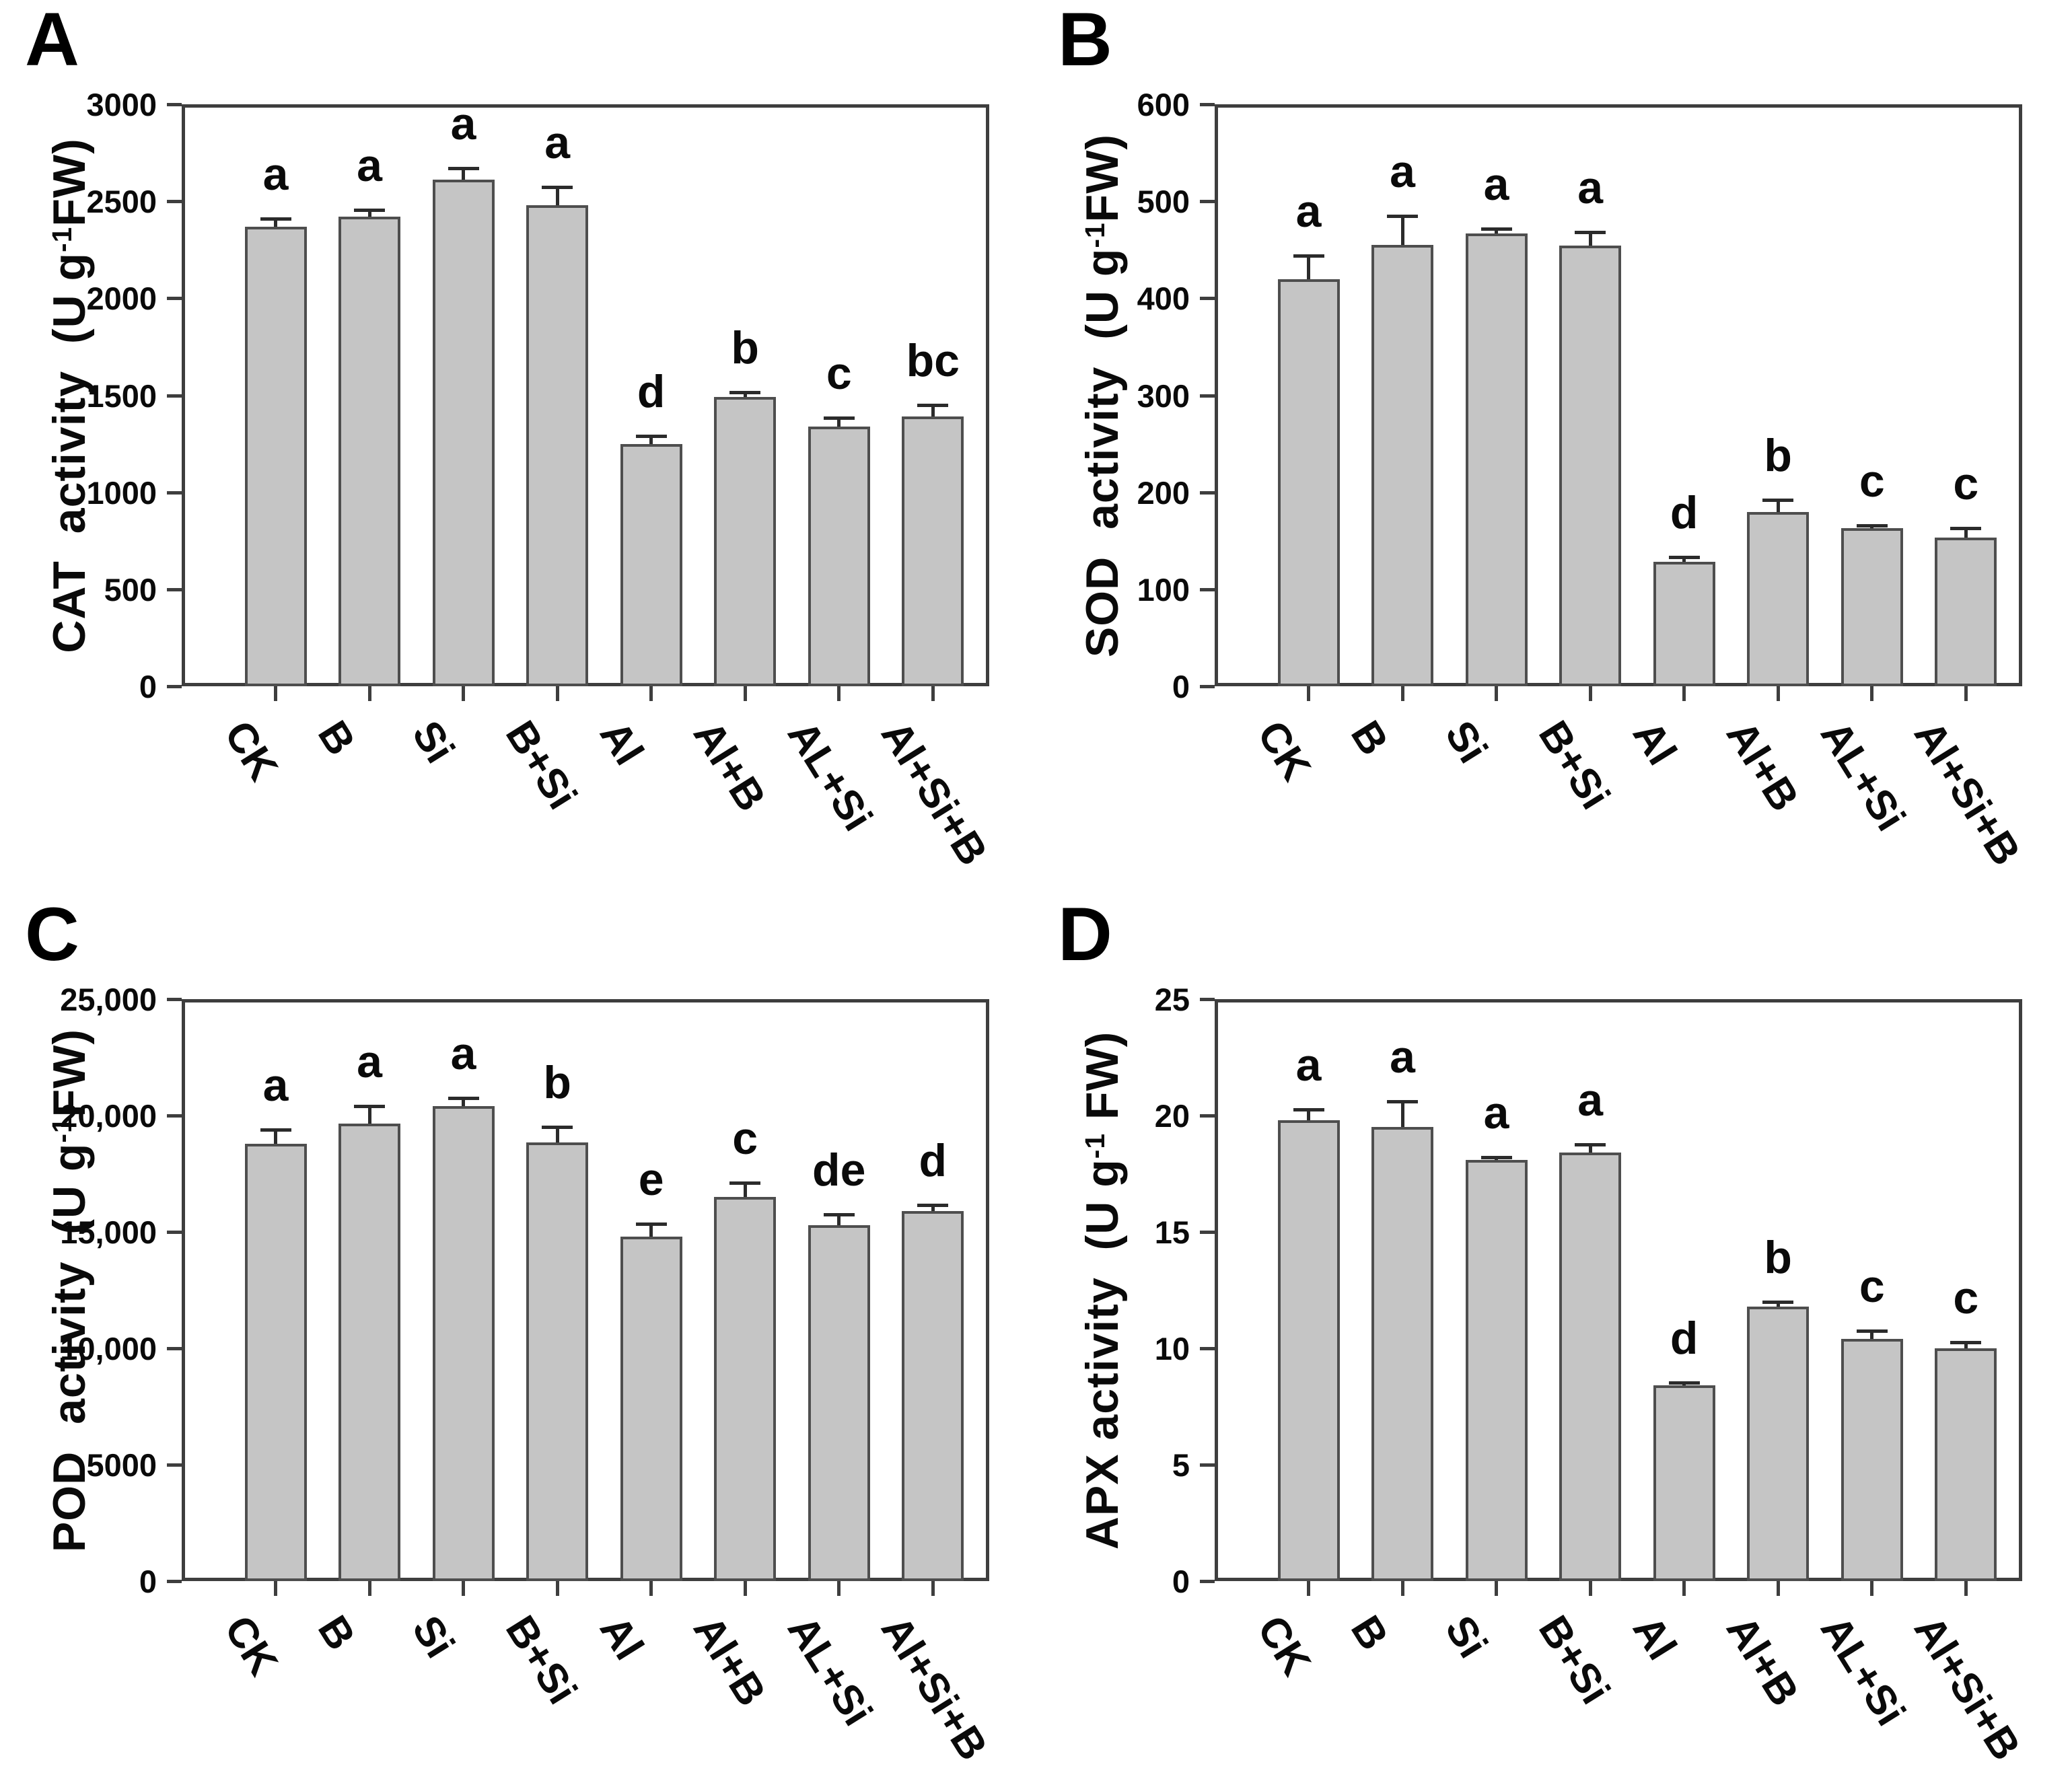 This screenshot has height=1789, width=2072. I want to click on significance-letter: bc, so click(933, 360).